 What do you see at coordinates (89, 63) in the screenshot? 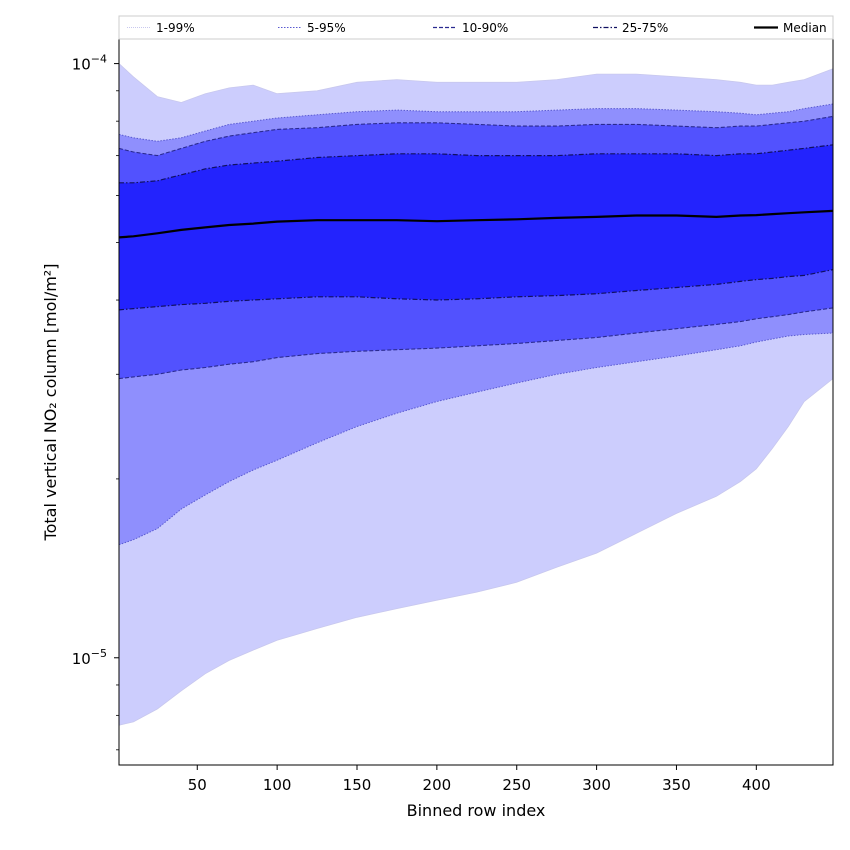
I see `y-tick-label: 10⁻⁴` at bounding box center [89, 63].